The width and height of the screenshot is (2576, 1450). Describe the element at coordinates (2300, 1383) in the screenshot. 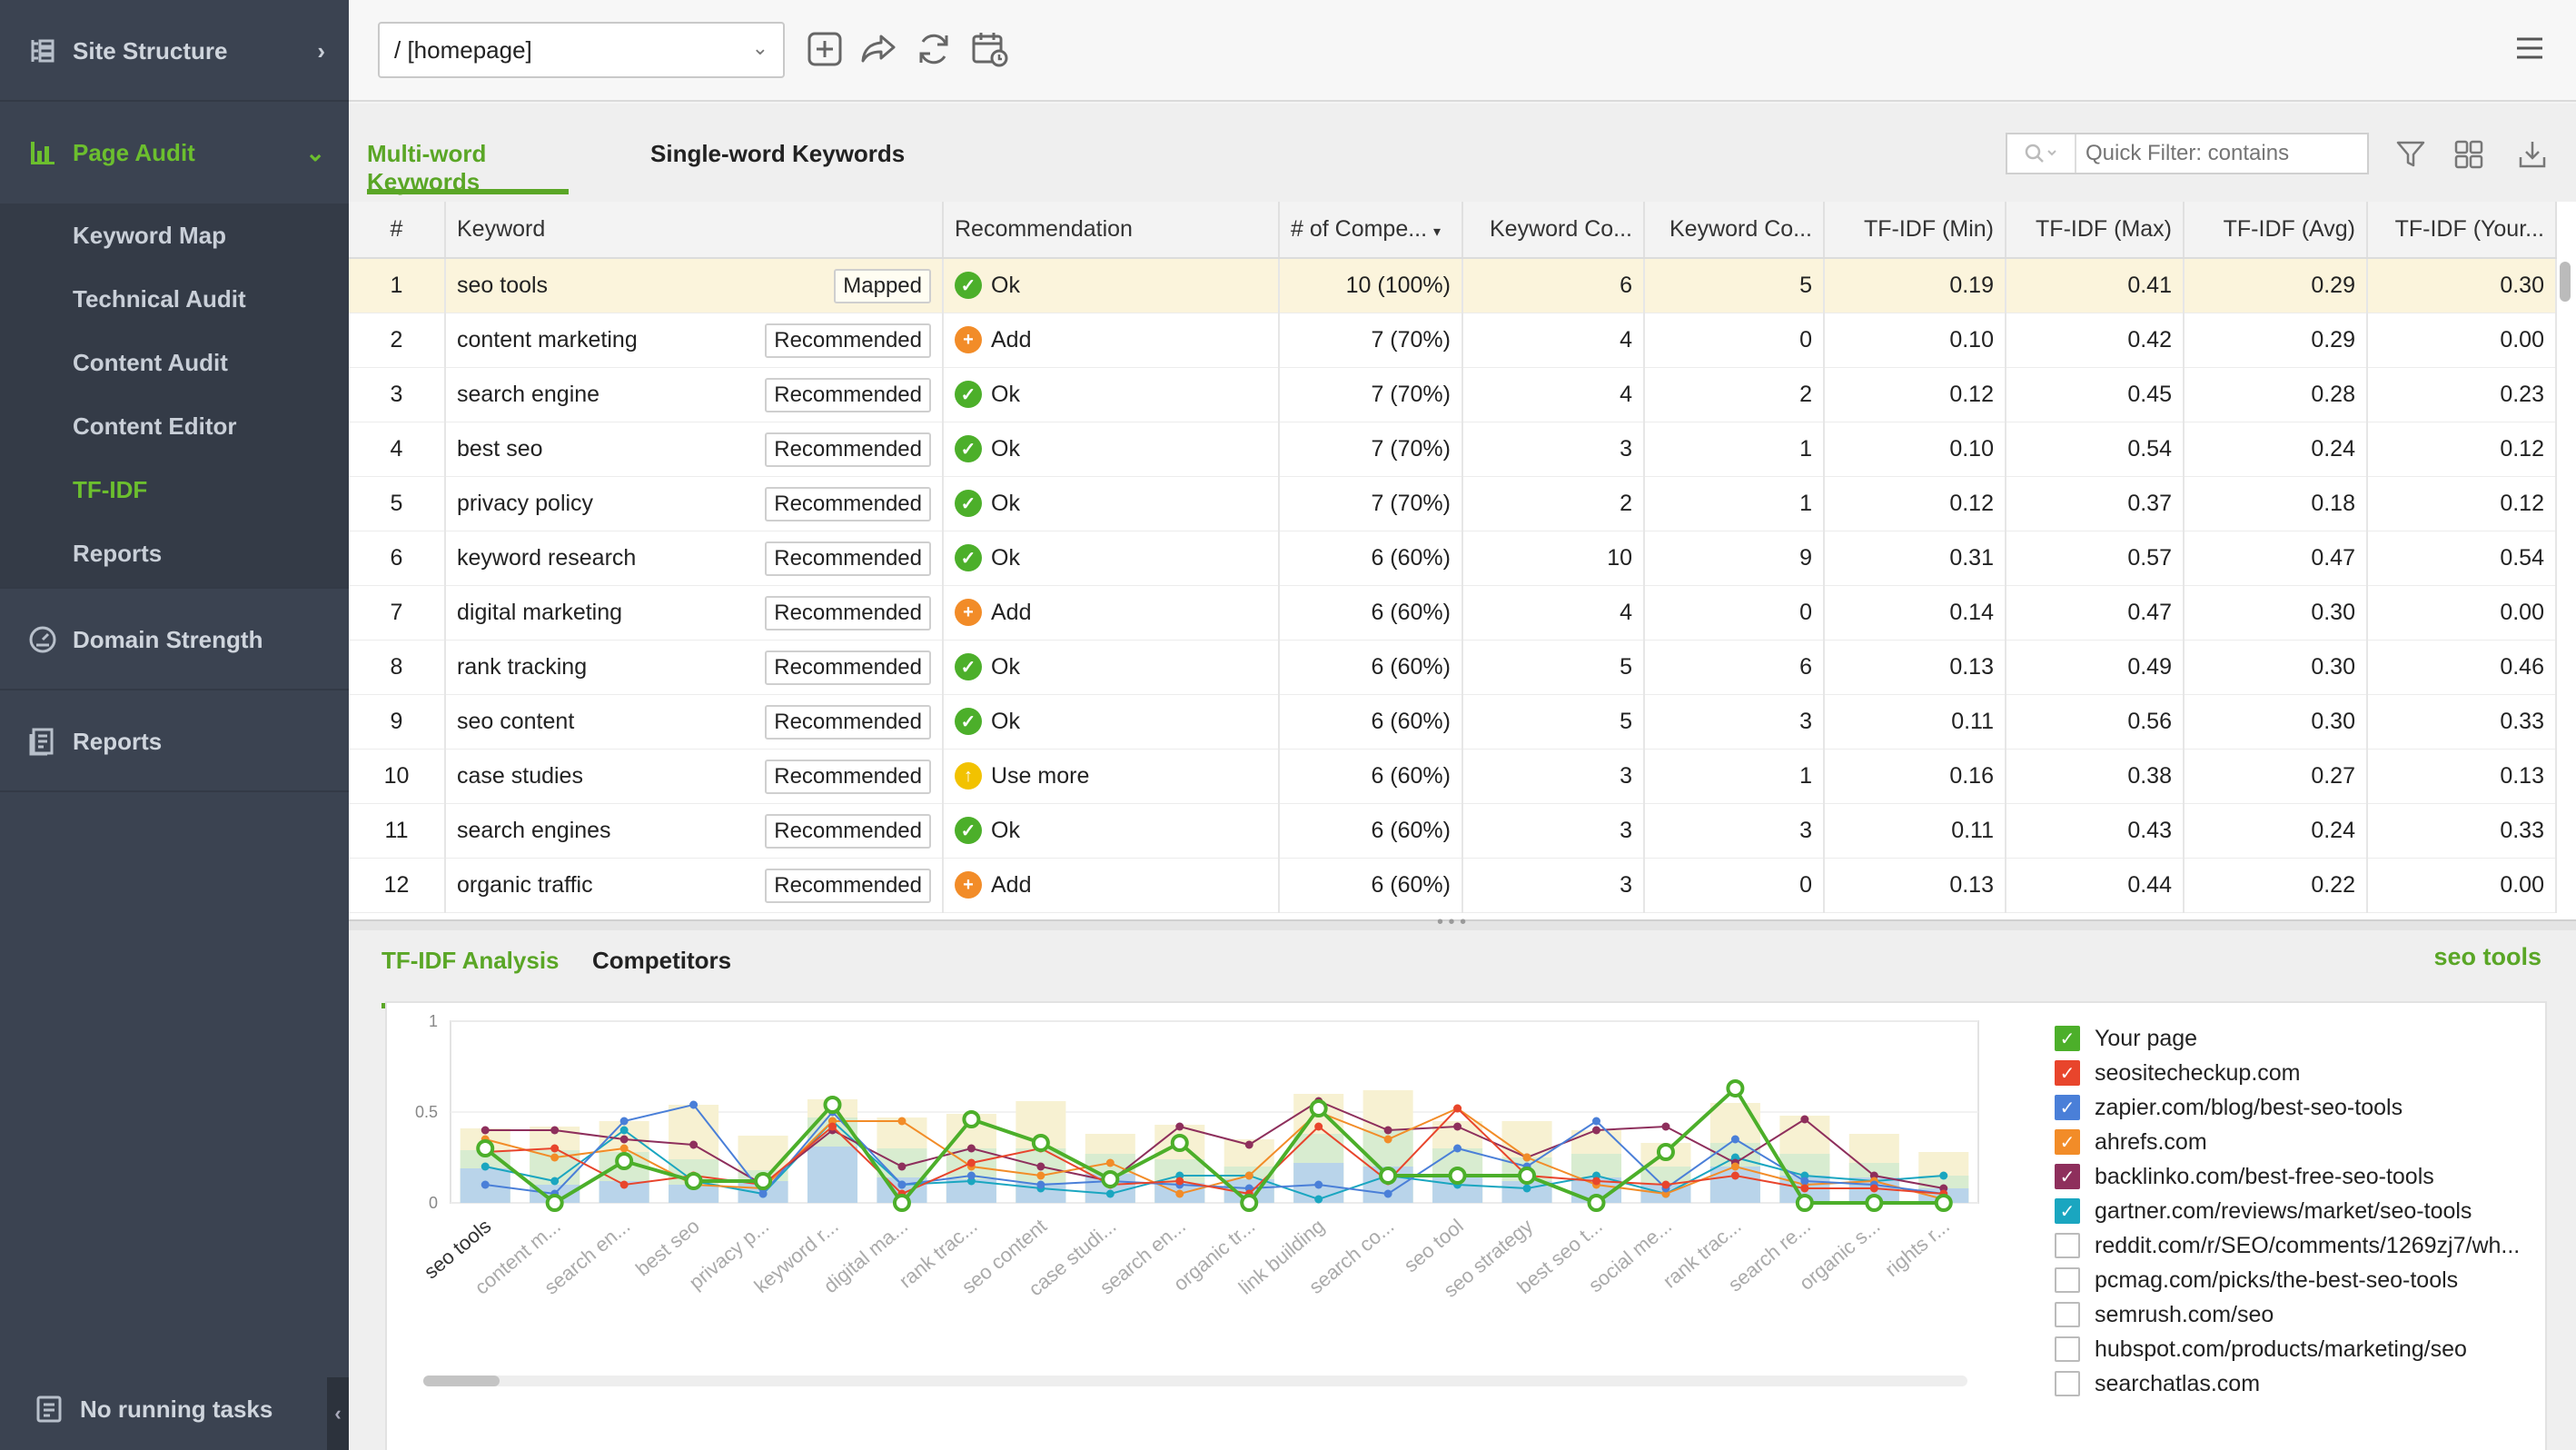

I see `legend-item: searchatlas.com` at that location.